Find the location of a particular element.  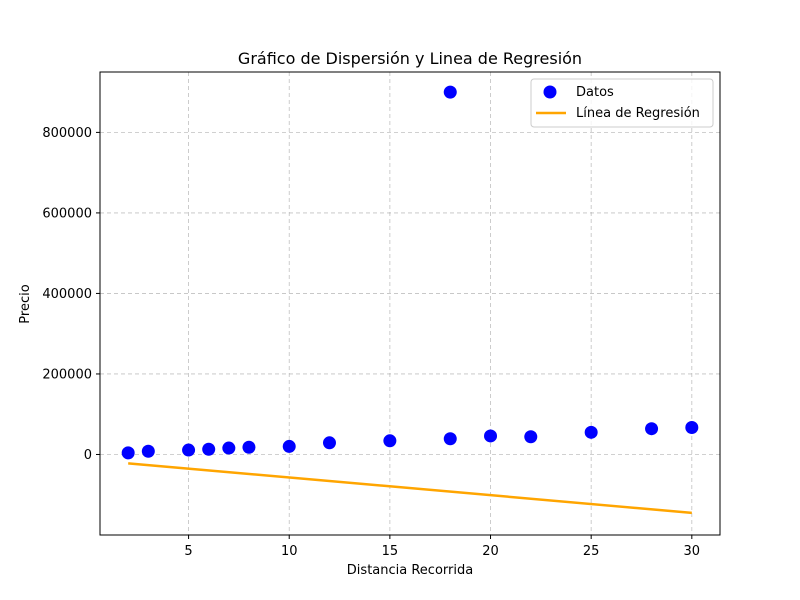

x-tick-label: 25 is located at coordinates (591, 551).